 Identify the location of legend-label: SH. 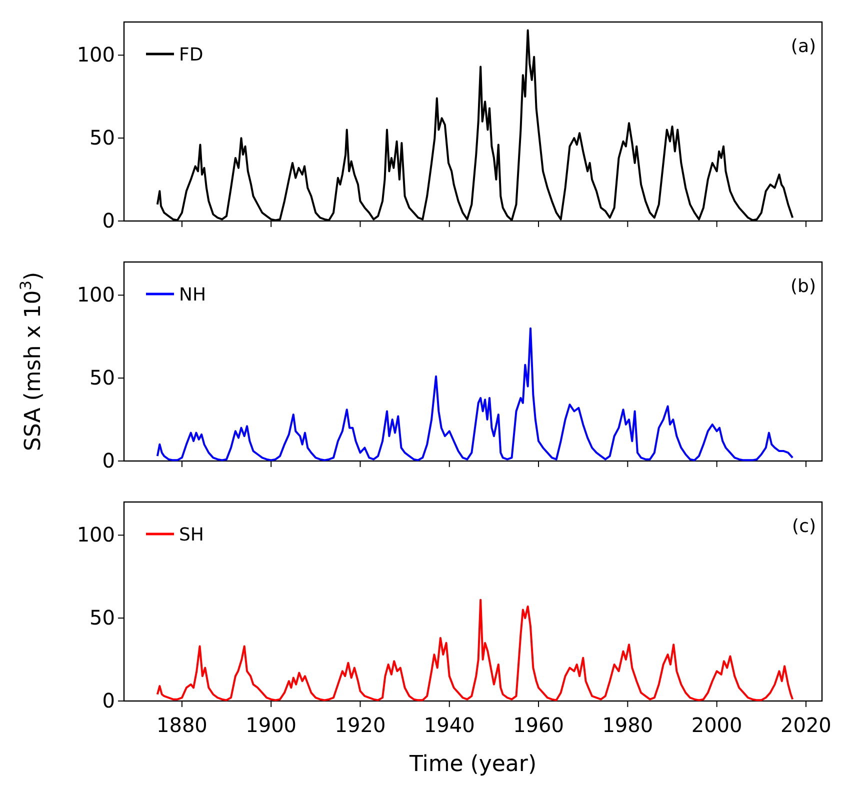
(191, 535).